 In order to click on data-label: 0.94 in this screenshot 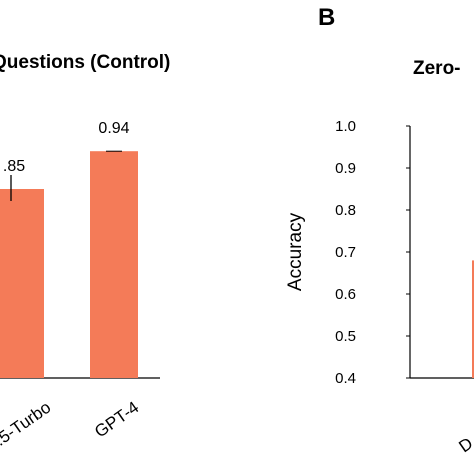, I will do `click(113, 128)`.